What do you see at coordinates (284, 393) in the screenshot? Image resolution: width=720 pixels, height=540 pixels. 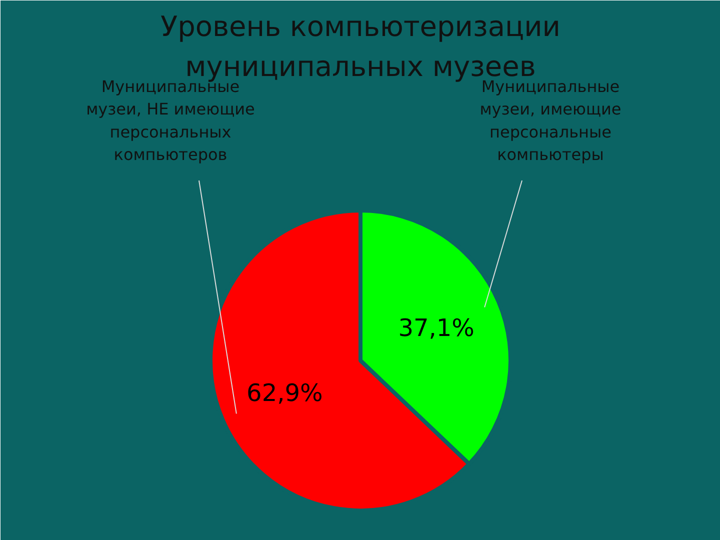 I see `data-label: 62,9%` at bounding box center [284, 393].